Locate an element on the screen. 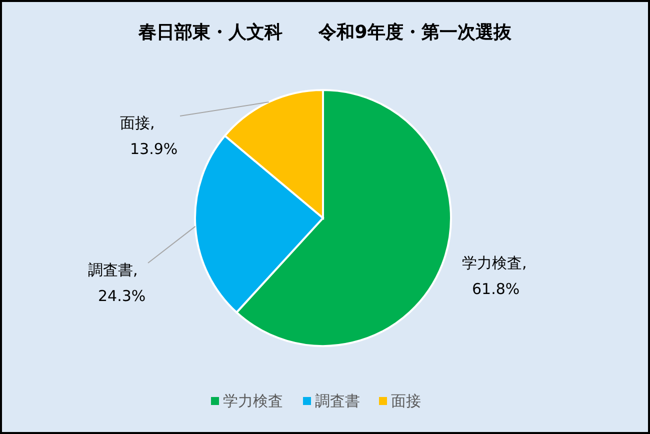 The width and height of the screenshot is (650, 434). legend-label: 学力検査 is located at coordinates (253, 401).